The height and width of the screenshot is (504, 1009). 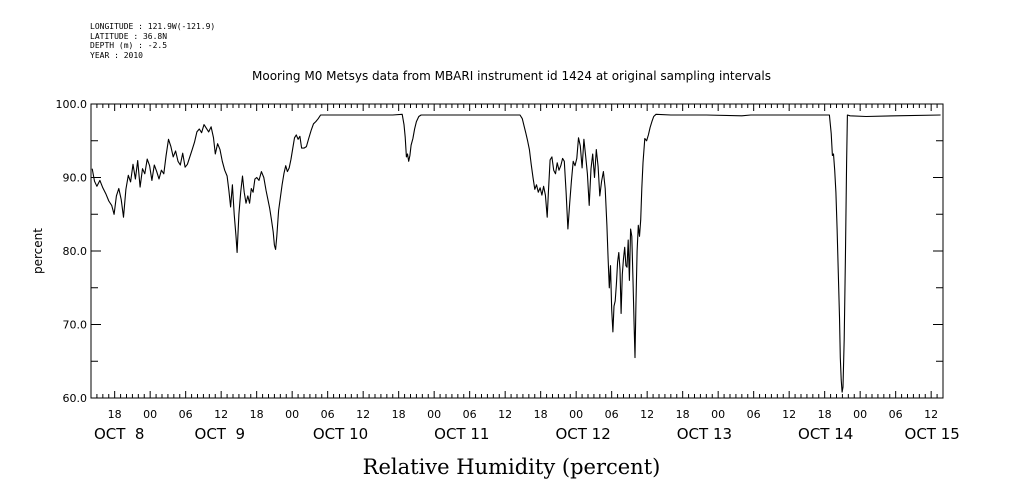 I want to click on y-tick-label: 90.0, so click(x=75, y=178).